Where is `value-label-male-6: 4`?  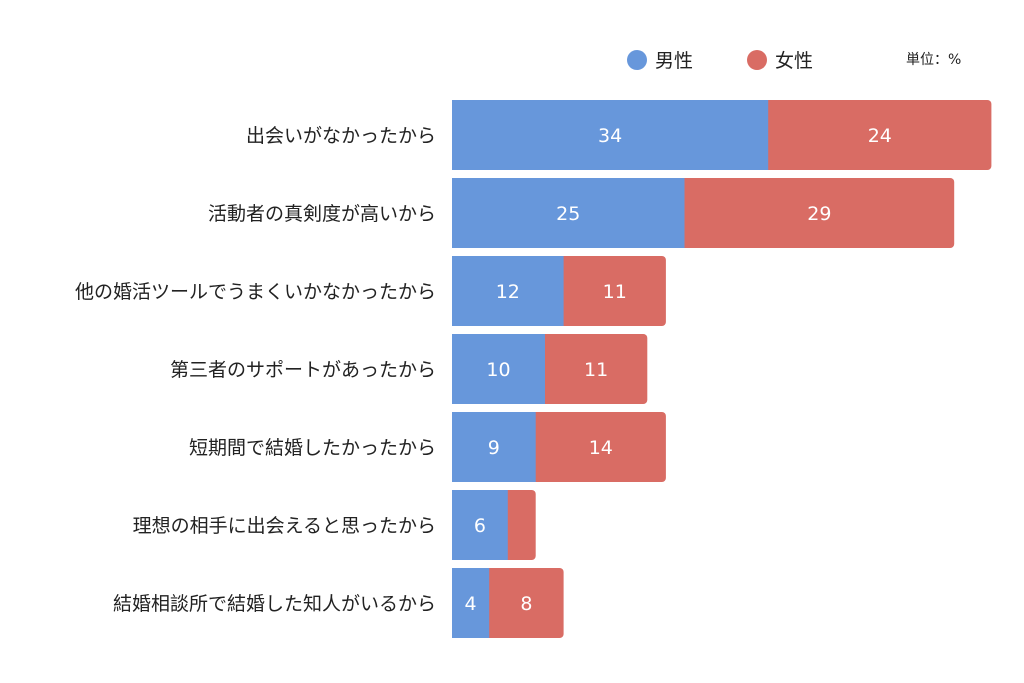 value-label-male-6: 4 is located at coordinates (471, 604).